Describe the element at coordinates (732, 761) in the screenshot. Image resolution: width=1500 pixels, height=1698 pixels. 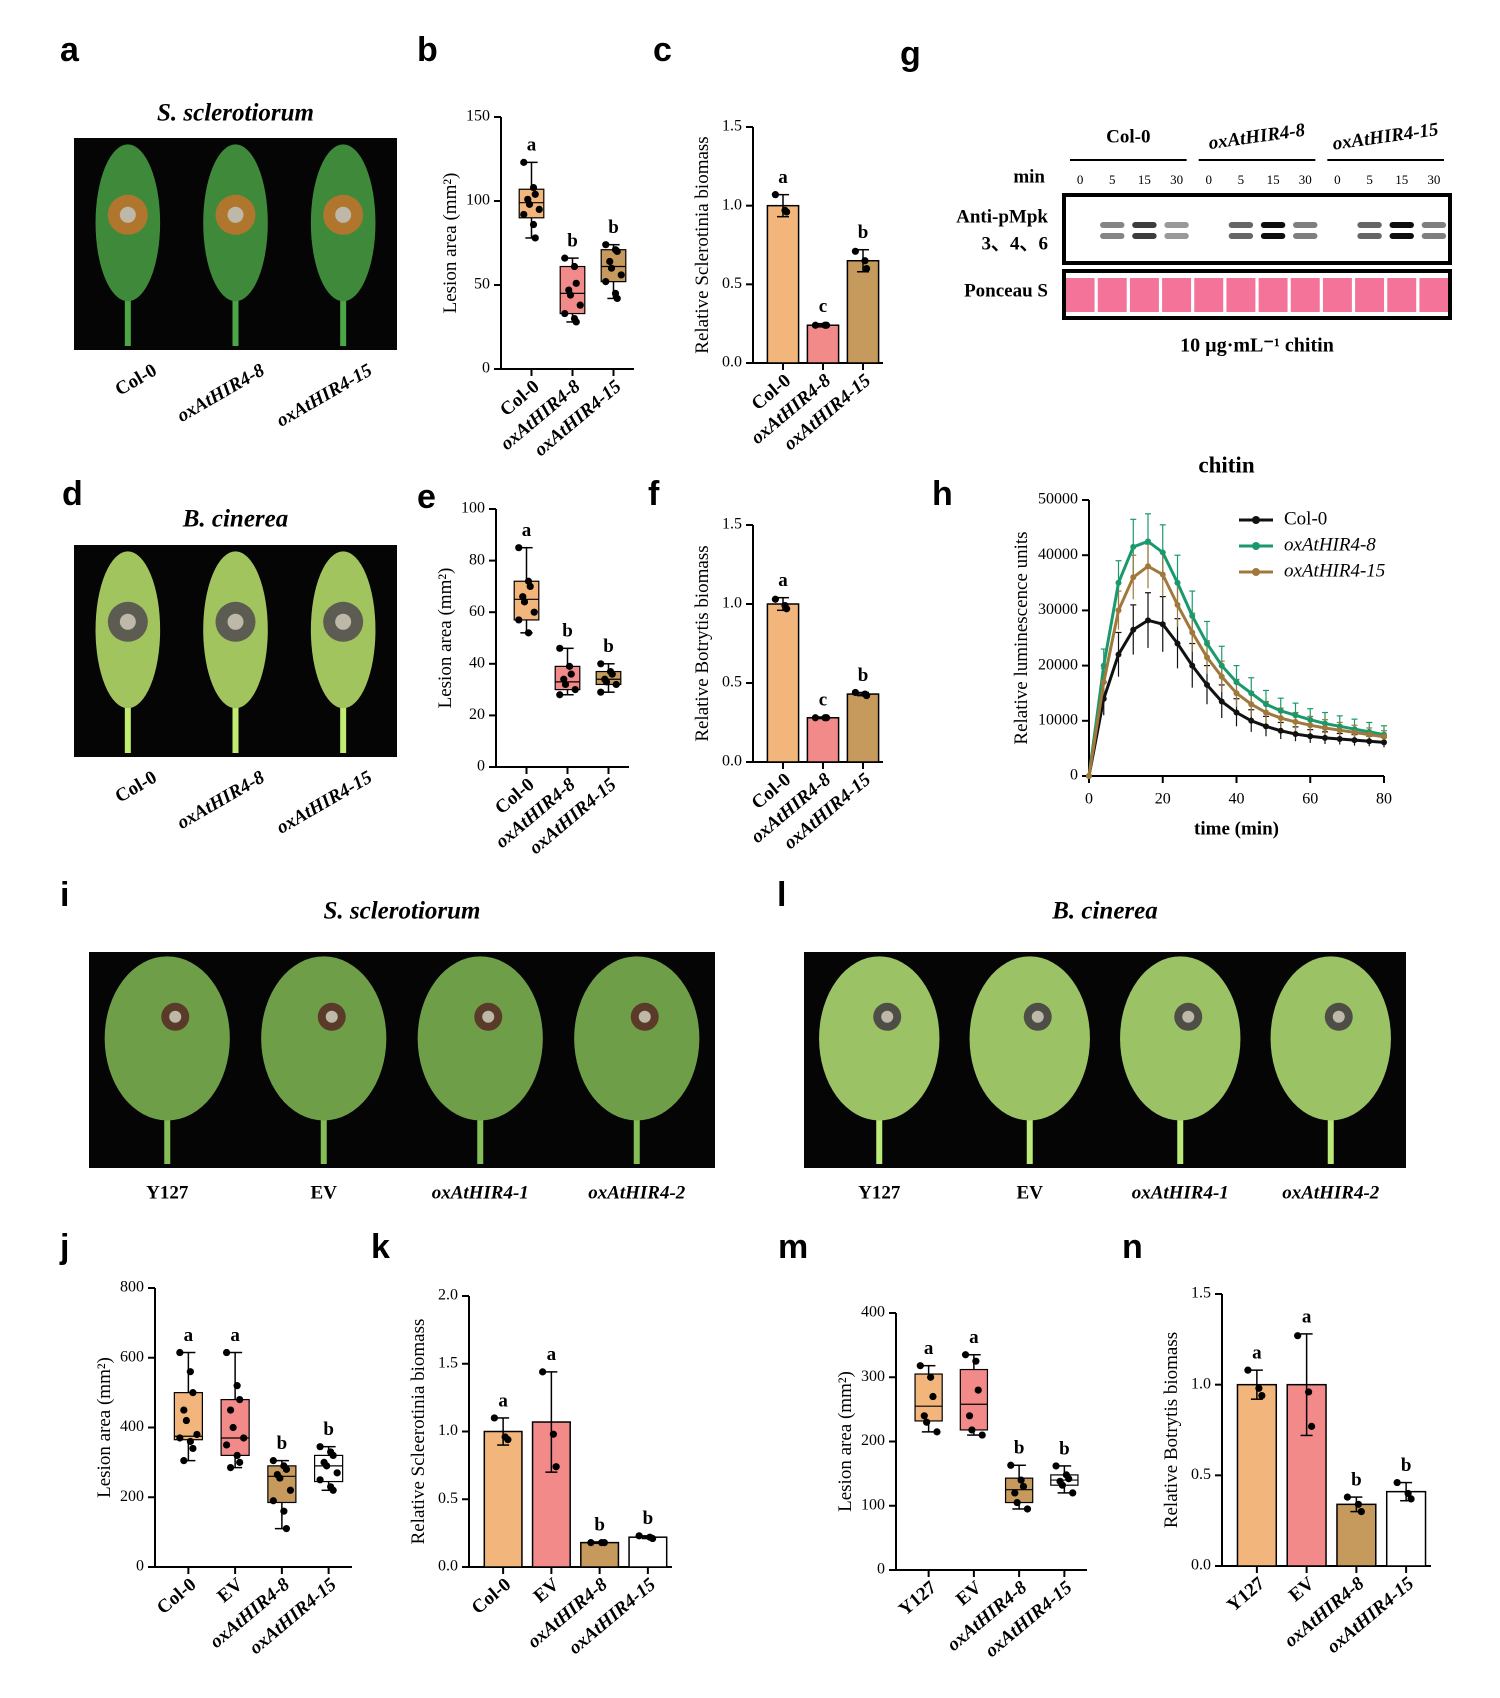
I see `y-tick-label: 0.0` at that location.